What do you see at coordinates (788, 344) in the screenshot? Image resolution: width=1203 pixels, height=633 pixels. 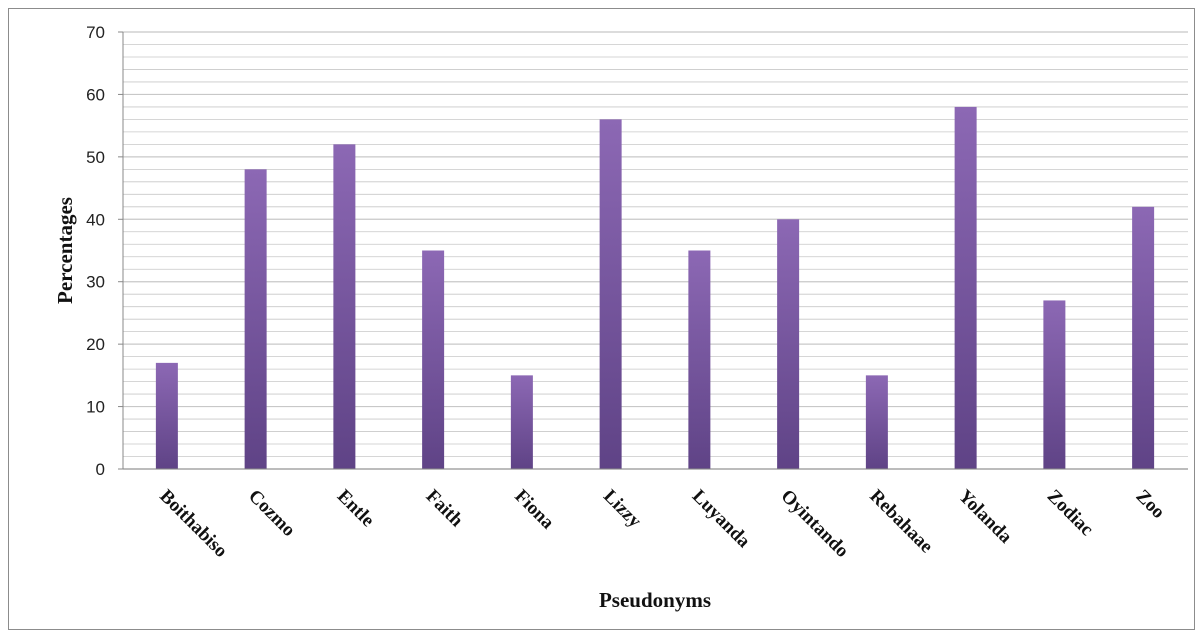 I see `bar-oyintando` at bounding box center [788, 344].